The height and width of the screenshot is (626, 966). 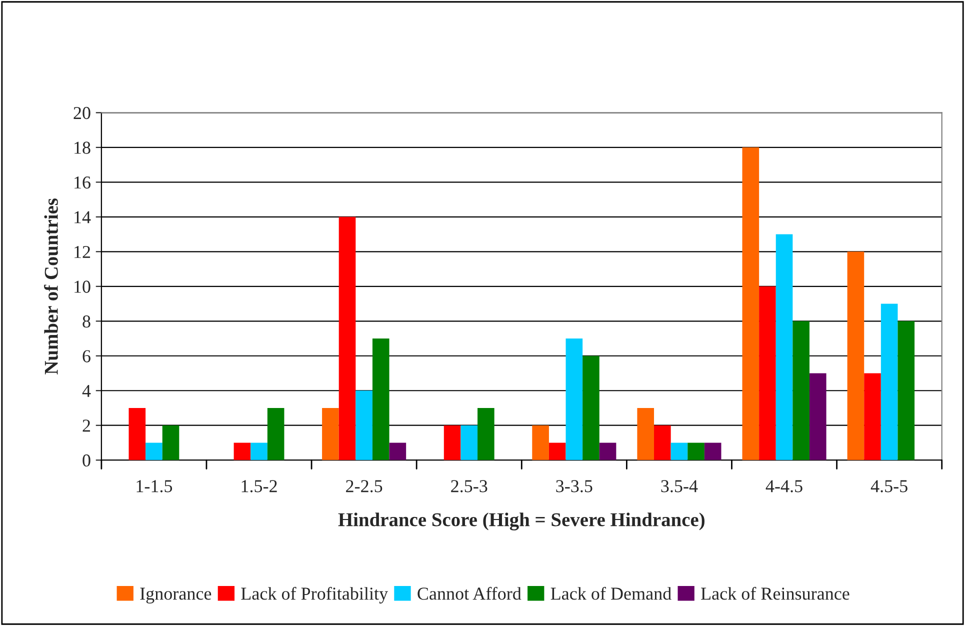 I want to click on y-tick-label: 0, so click(x=86, y=460).